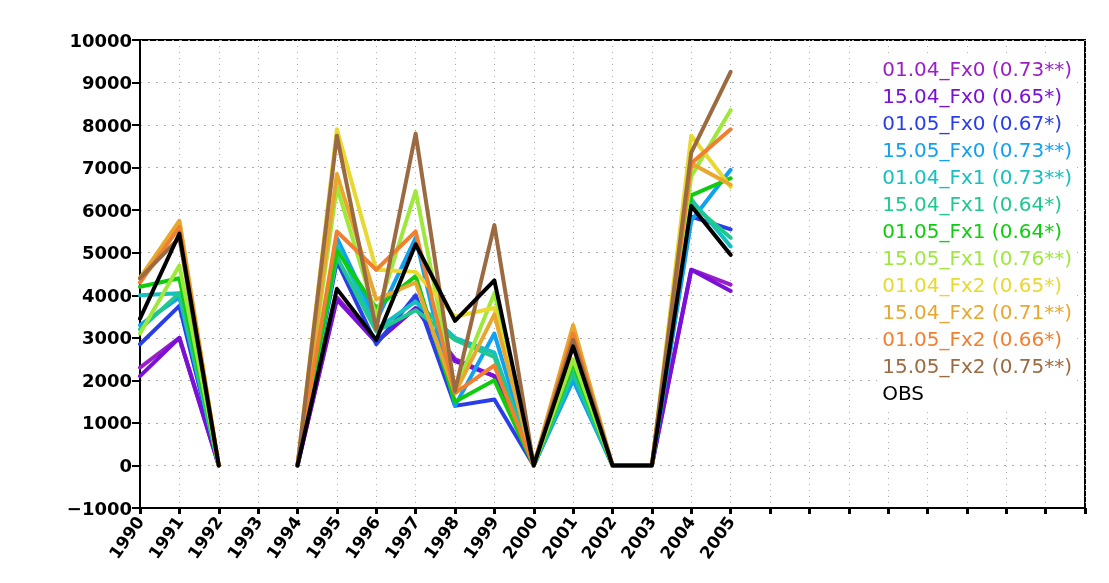 The image size is (1109, 583). I want to click on text: 15.04_Fx0 (0.65*), so click(972, 96).